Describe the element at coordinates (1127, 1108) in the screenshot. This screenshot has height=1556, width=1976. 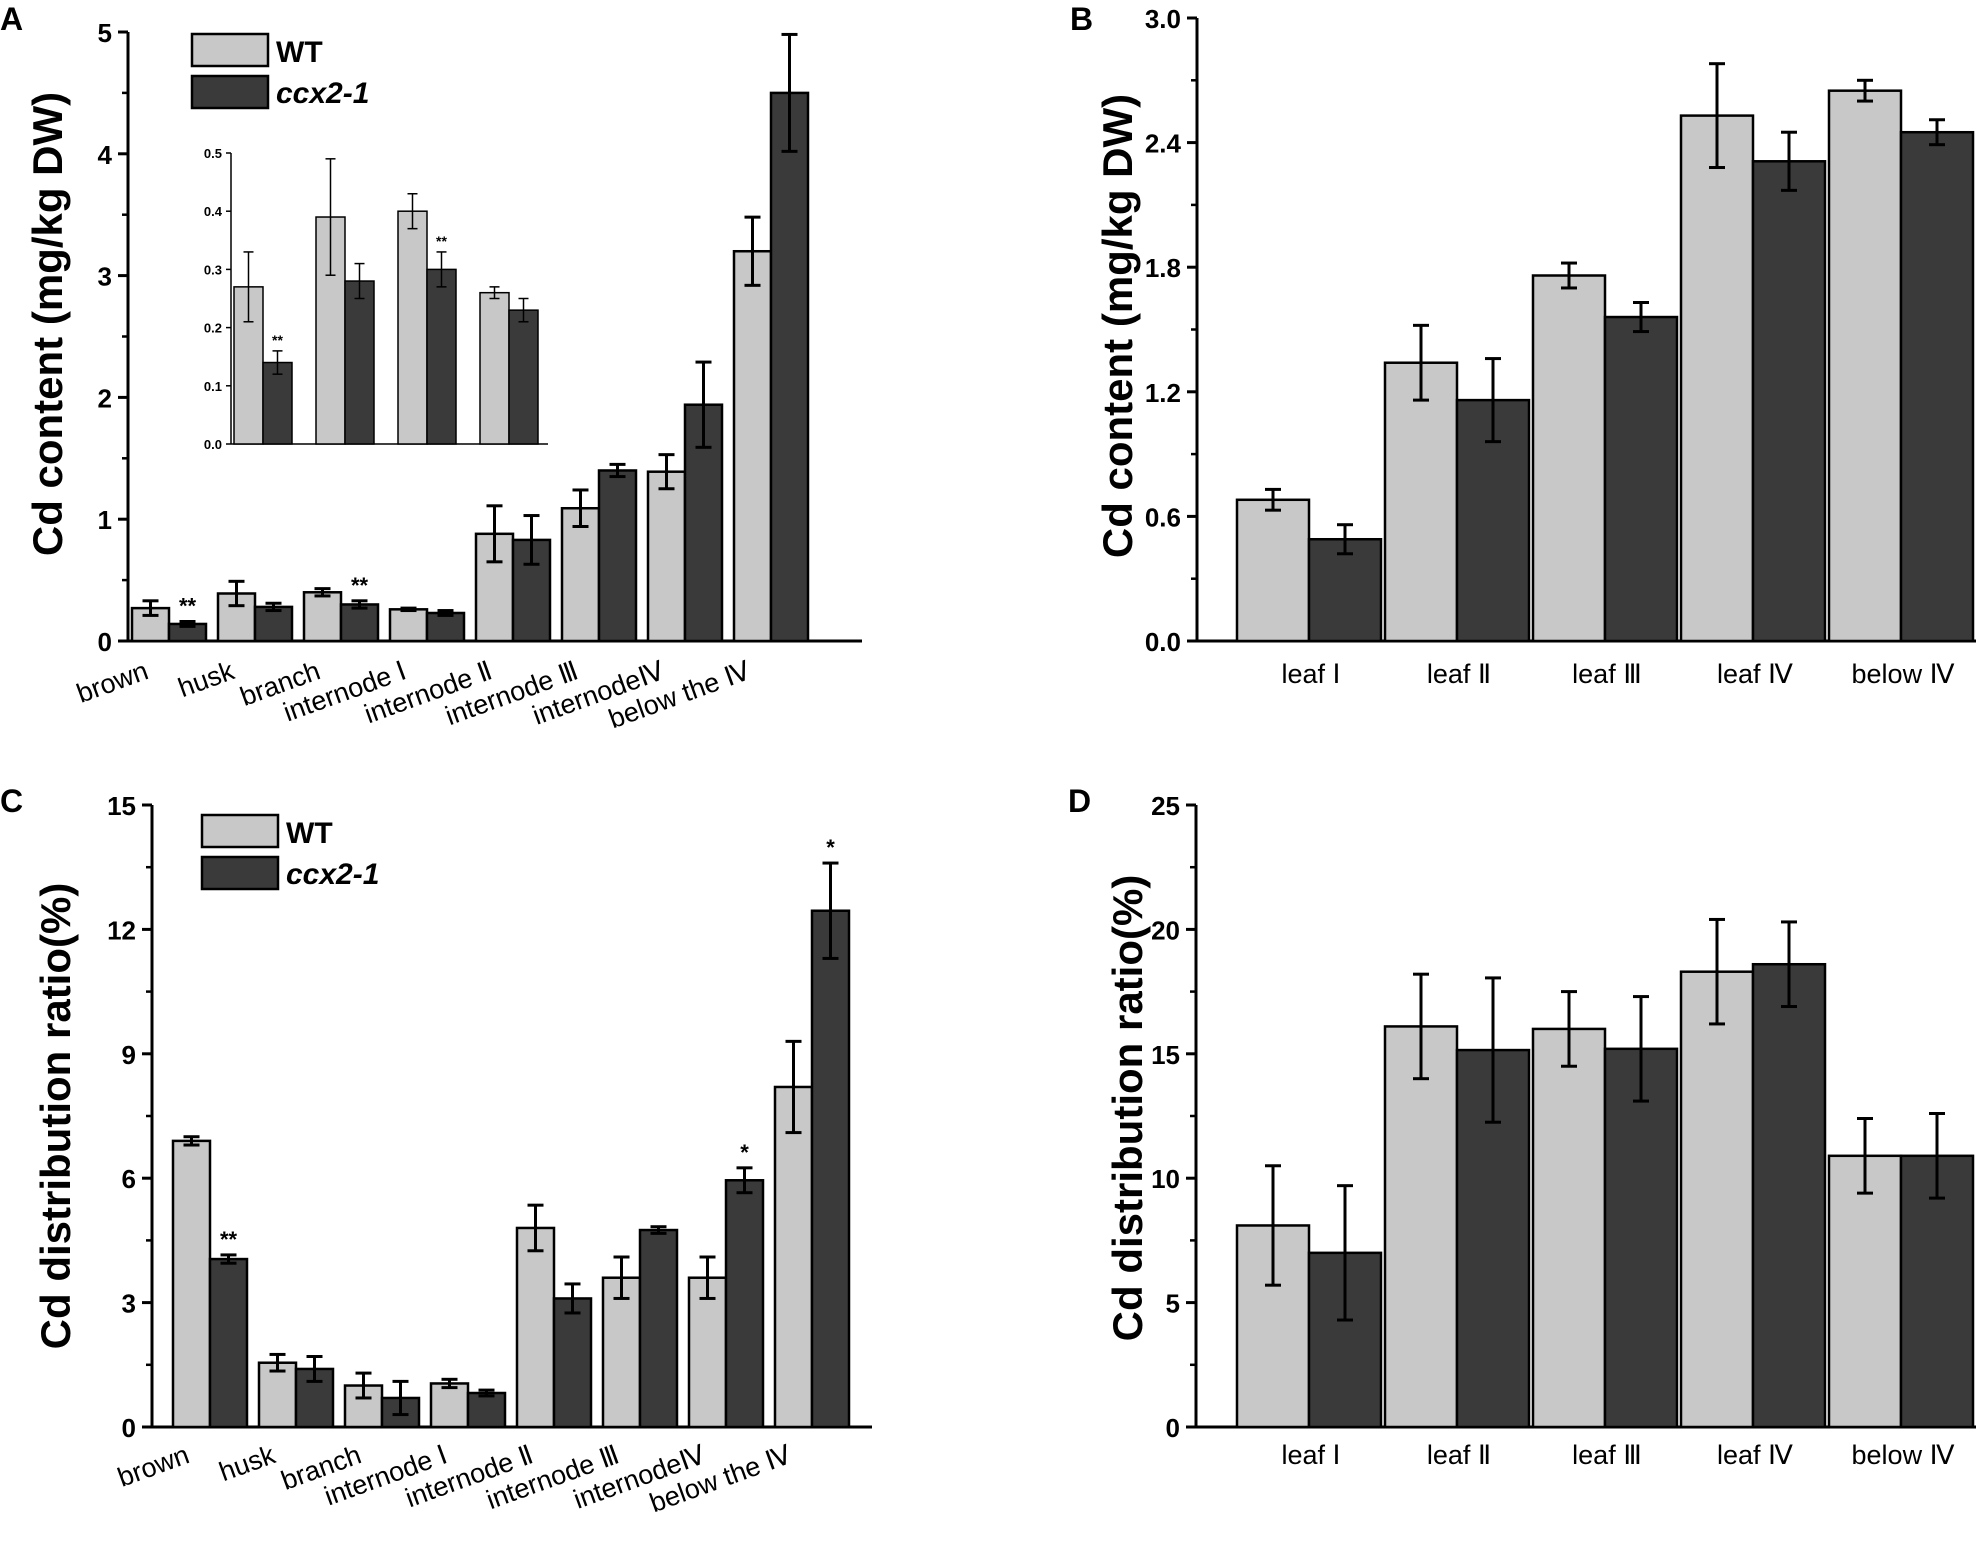
I see `y-axis-label-d: Cd distribution ratio(%)` at that location.